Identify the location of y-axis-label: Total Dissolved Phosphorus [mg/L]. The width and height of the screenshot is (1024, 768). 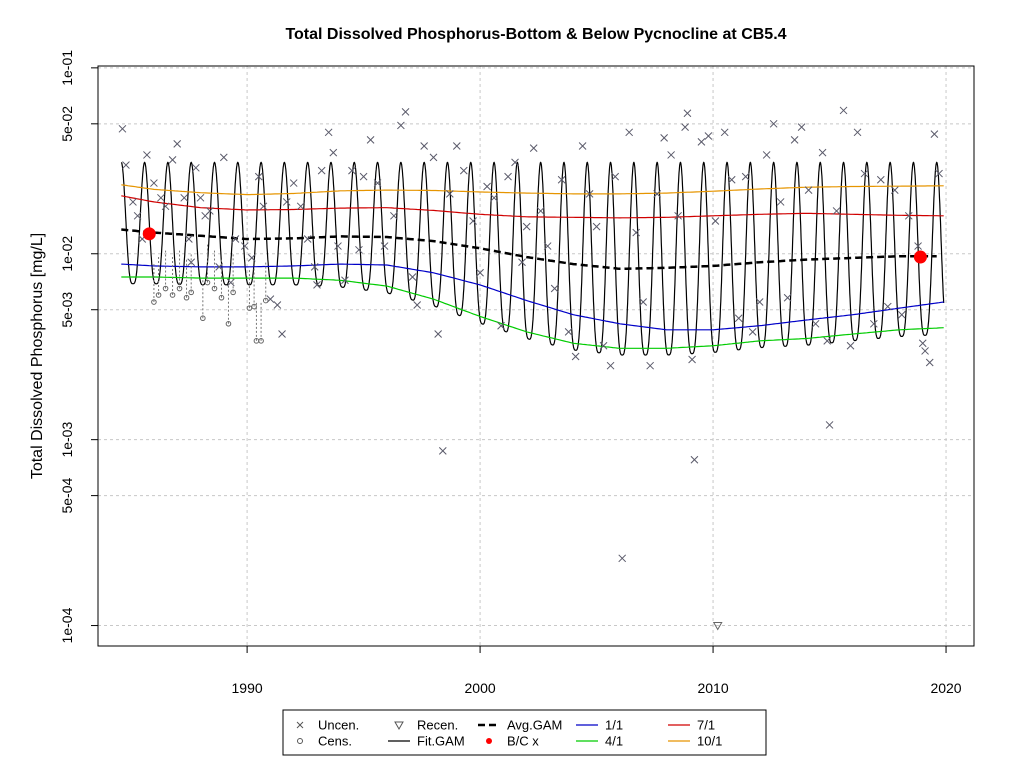
(37, 356).